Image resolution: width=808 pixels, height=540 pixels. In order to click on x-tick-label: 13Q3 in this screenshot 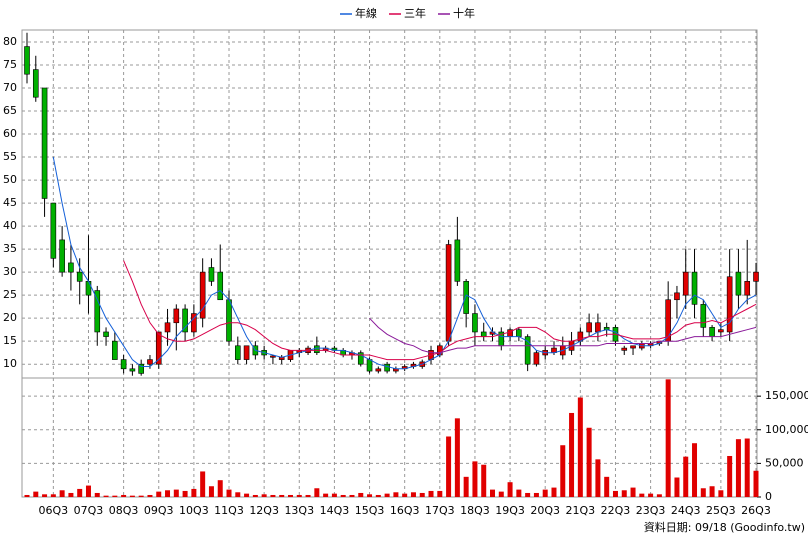, I will do `click(299, 510)`.